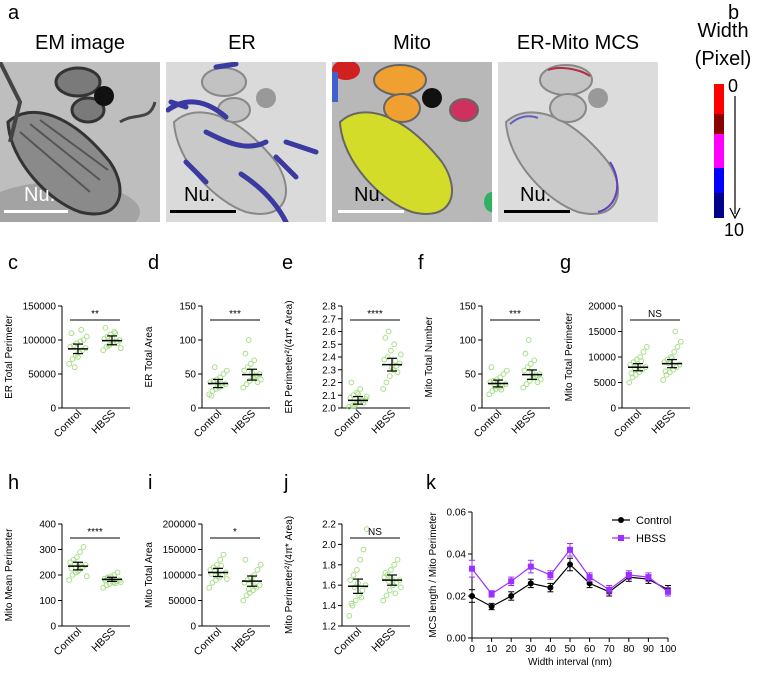 Image resolution: width=760 pixels, height=674 pixels. I want to click on panel-letter-a: a, so click(14, 13).